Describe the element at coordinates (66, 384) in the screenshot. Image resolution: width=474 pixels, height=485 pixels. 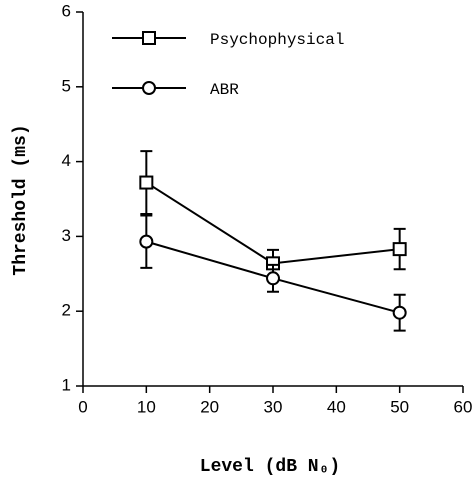
I see `y-tick-label: 1` at that location.